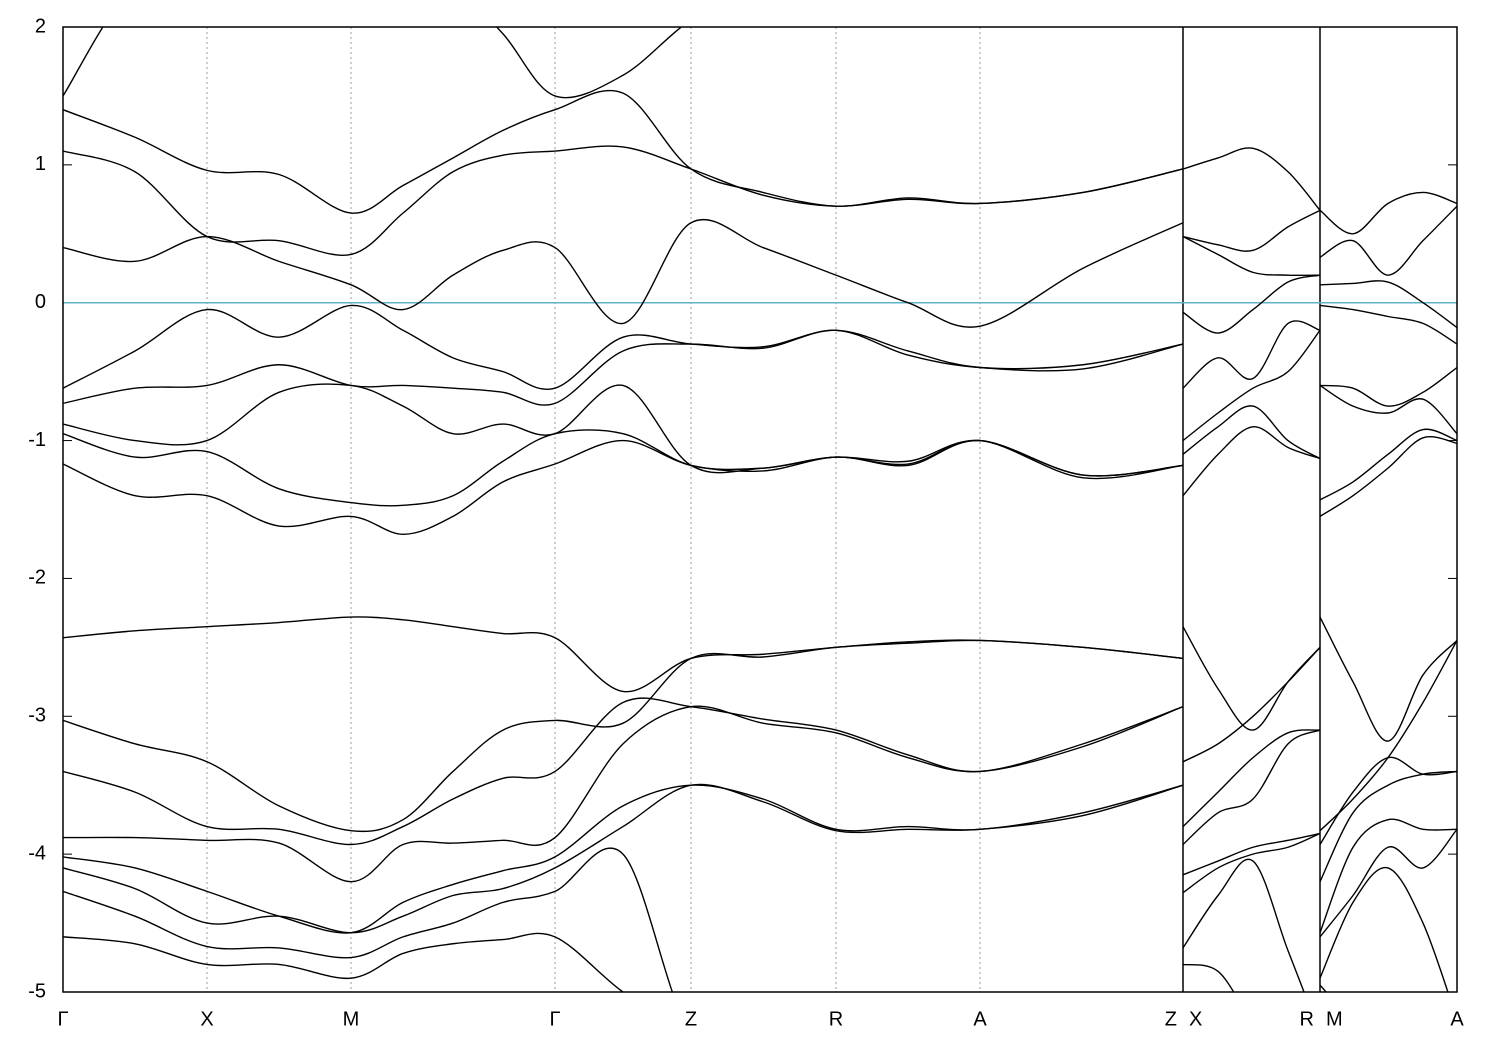 This screenshot has height=1050, width=1500. Describe the element at coordinates (40, 26) in the screenshot. I see `y-tick-label: 2` at that location.